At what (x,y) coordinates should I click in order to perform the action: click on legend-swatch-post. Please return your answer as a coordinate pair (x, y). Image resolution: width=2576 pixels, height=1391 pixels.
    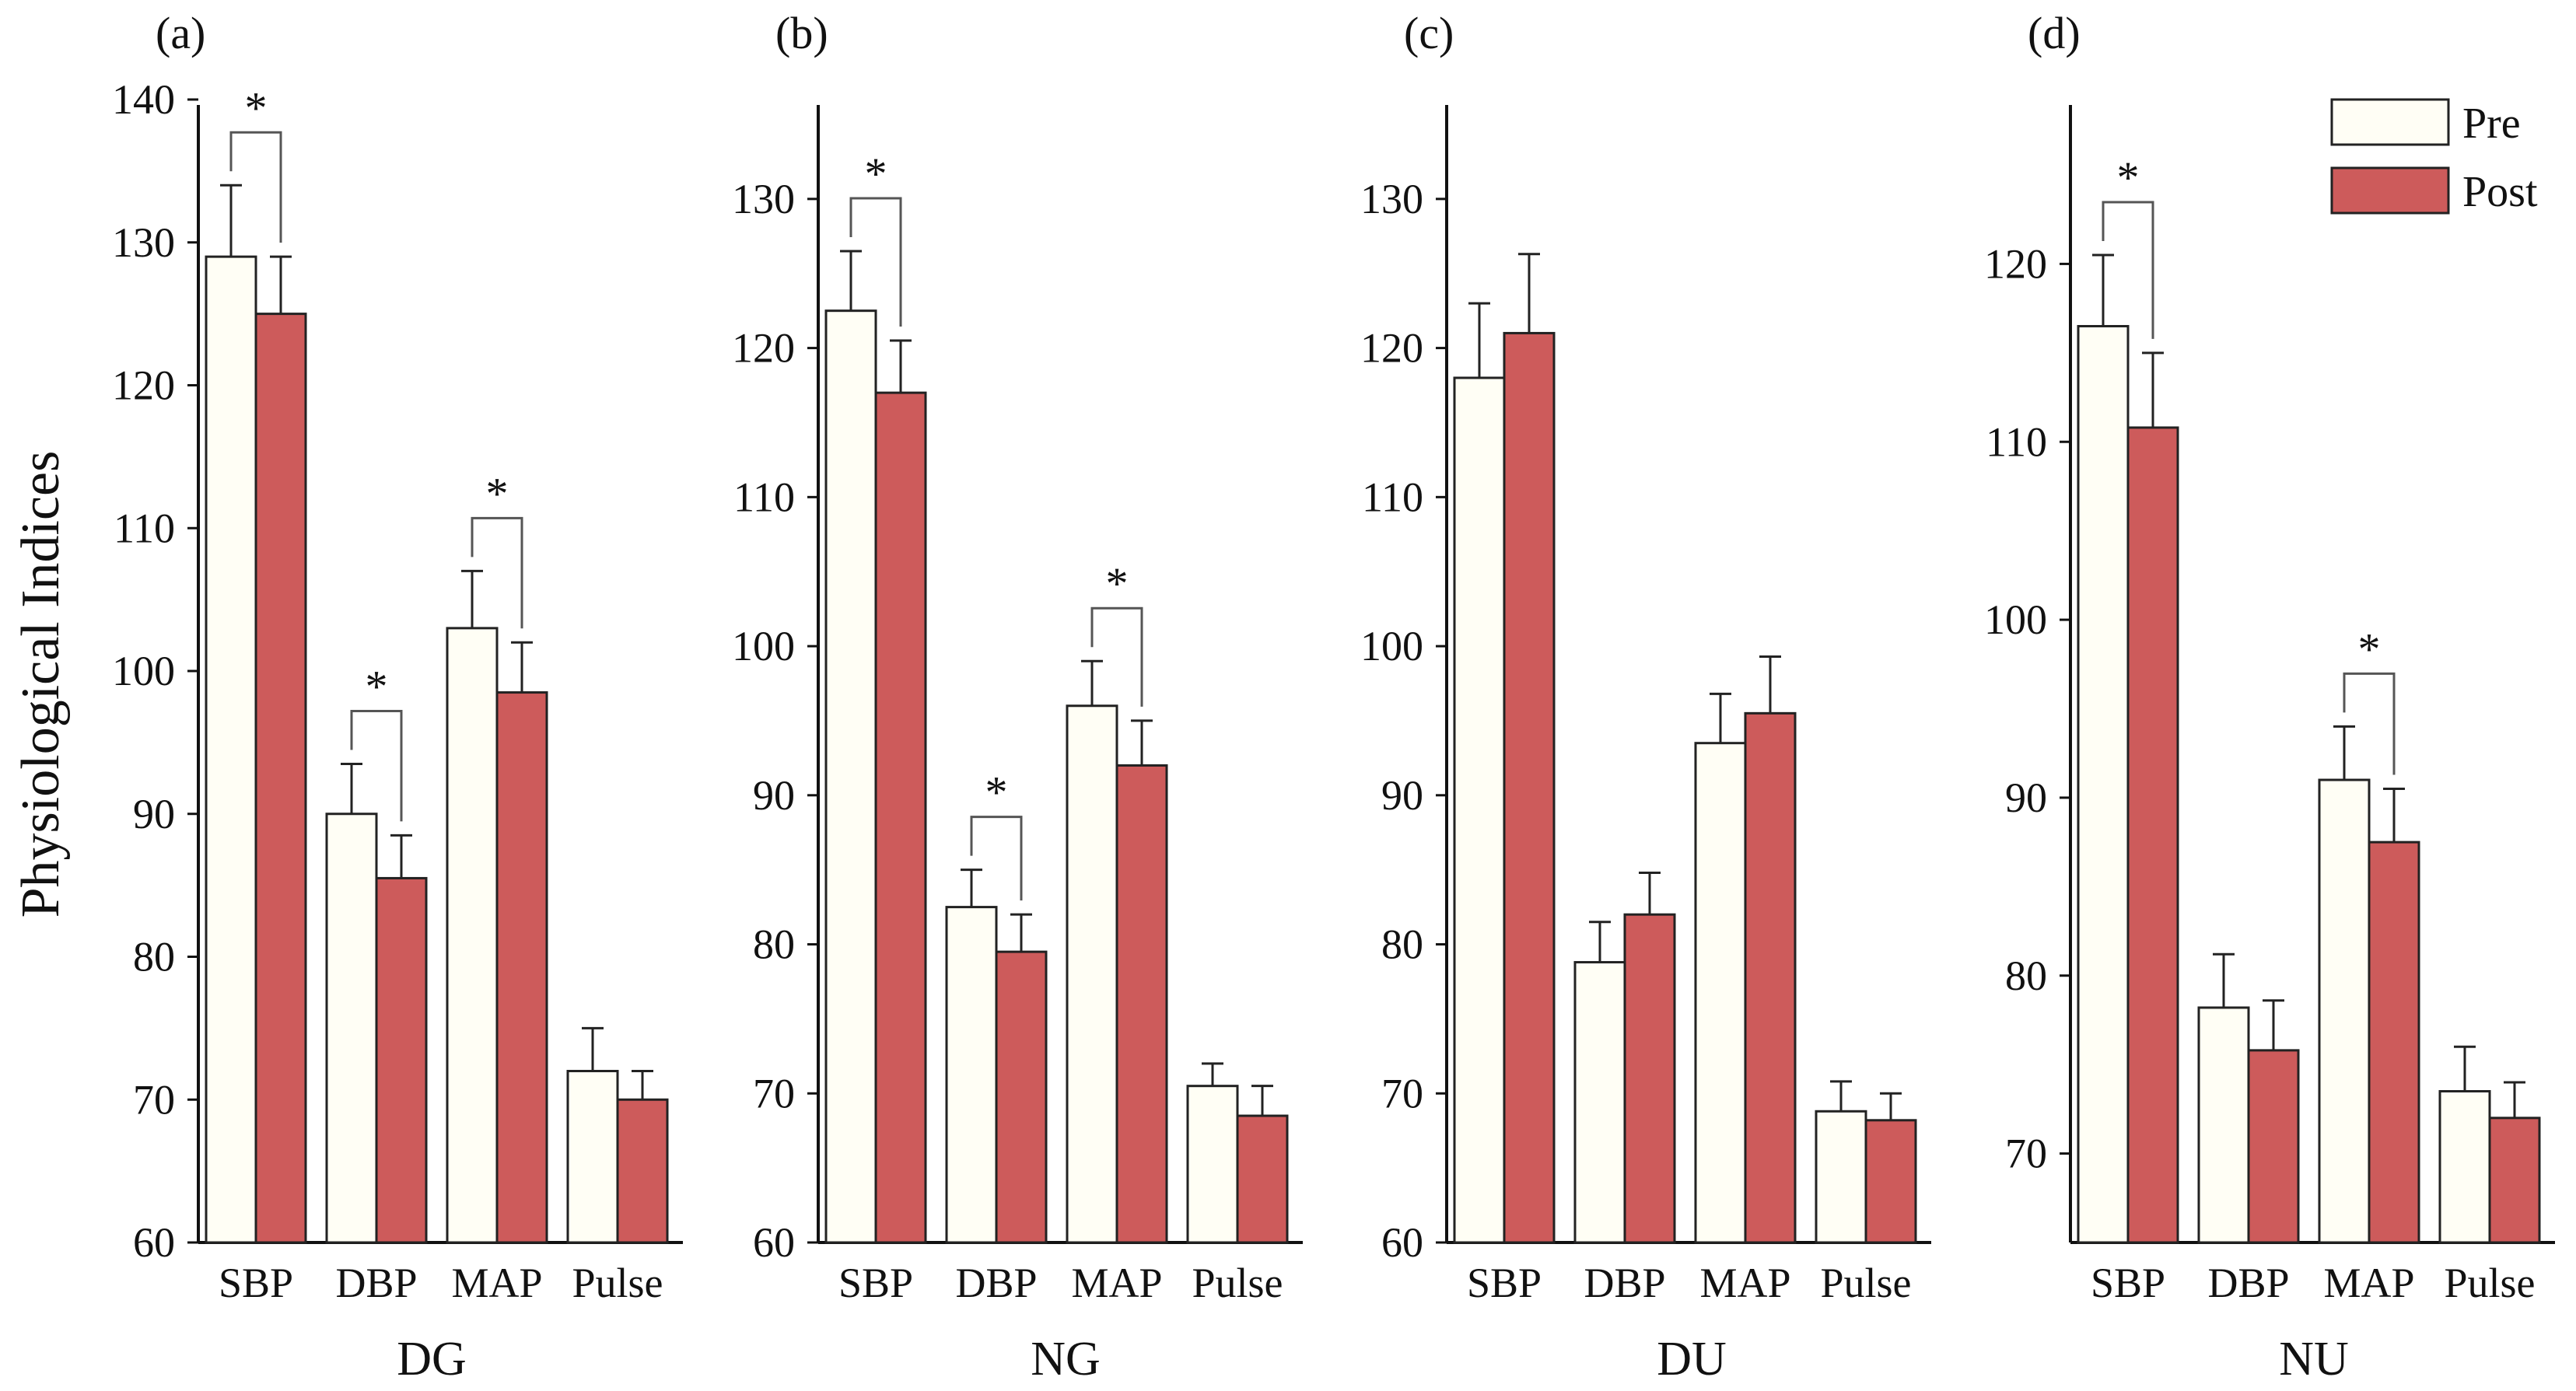
    Looking at the image, I should click on (2390, 190).